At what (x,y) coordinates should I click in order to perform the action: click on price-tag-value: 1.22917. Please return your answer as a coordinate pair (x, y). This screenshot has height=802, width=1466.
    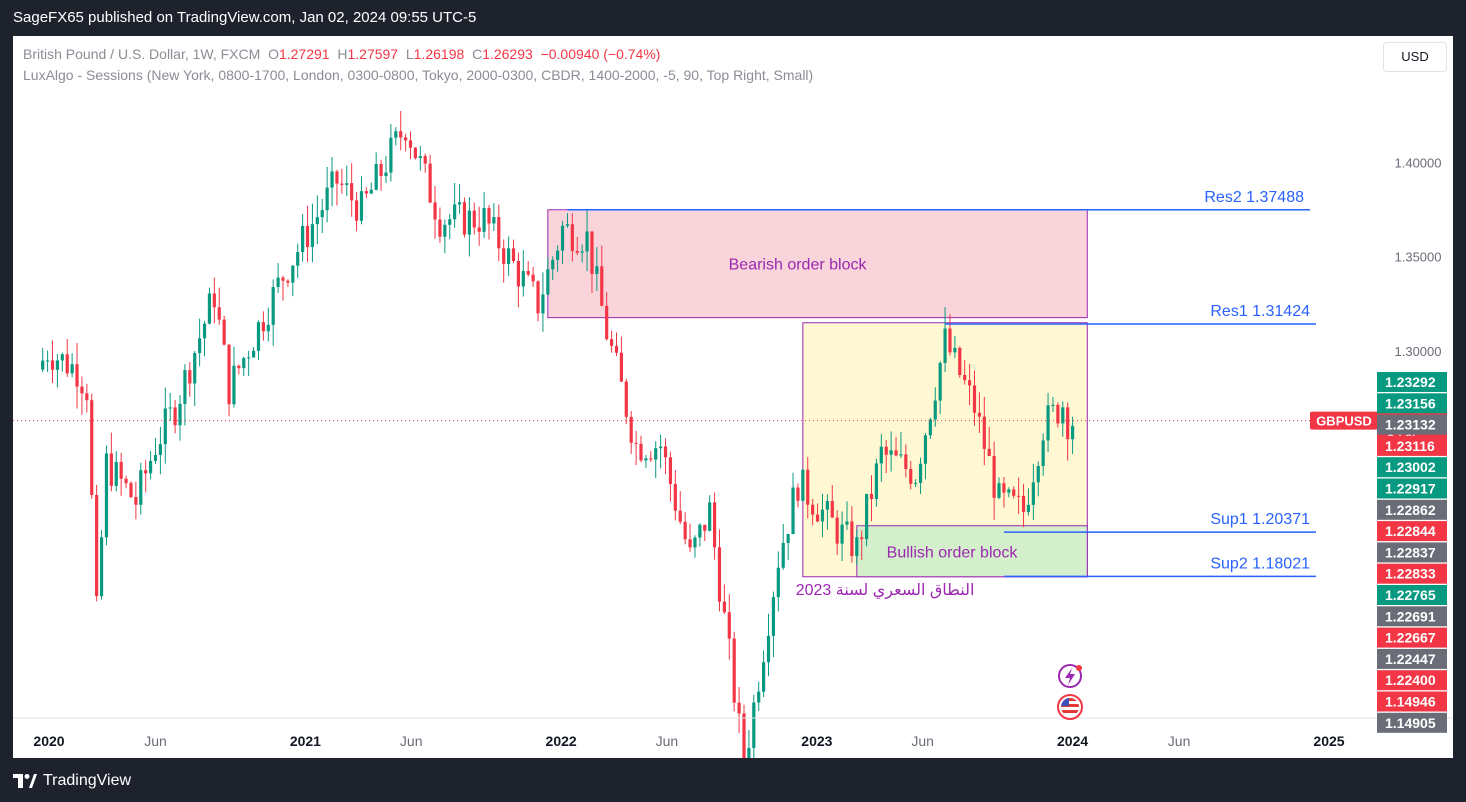
    Looking at the image, I should click on (1410, 489).